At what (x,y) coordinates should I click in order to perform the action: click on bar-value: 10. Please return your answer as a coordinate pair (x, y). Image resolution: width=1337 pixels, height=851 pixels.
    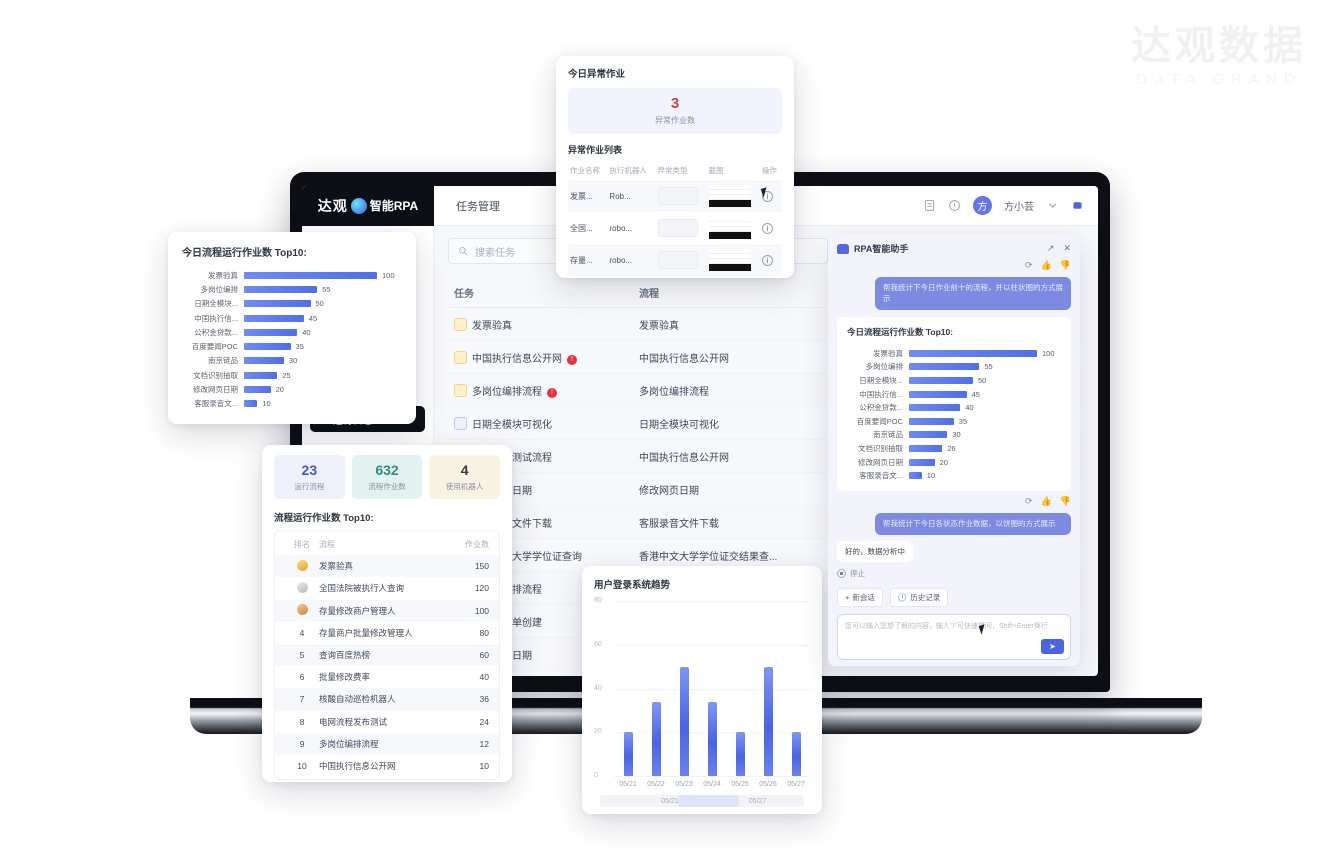
    Looking at the image, I should click on (266, 404).